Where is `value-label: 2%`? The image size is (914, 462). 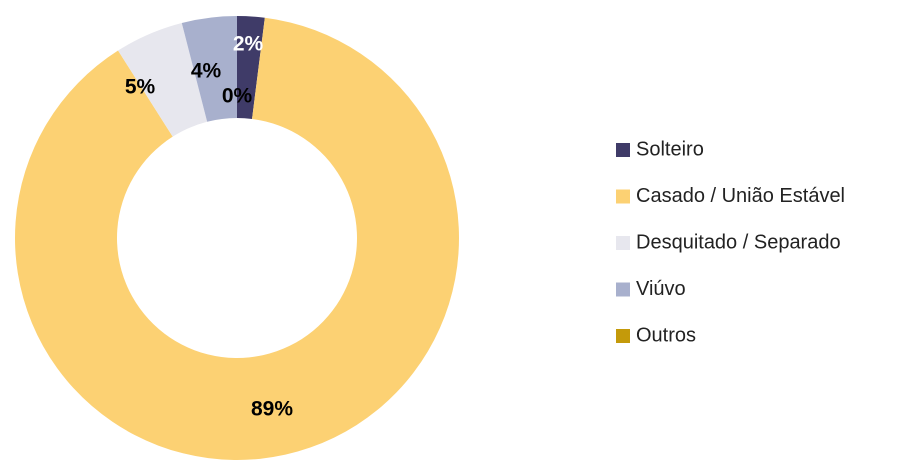
value-label: 2% is located at coordinates (248, 44).